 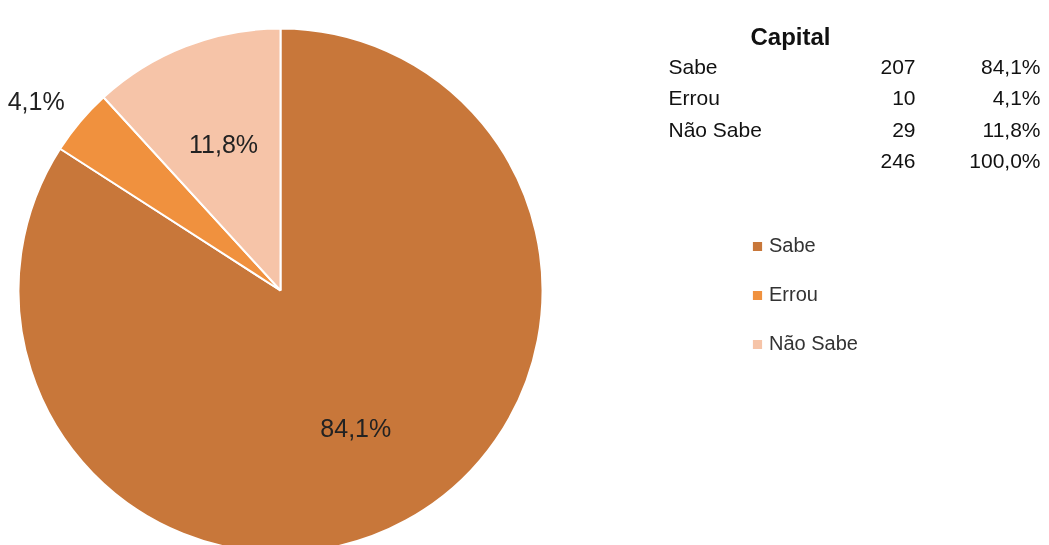 I want to click on text: 4,1%, so click(x=1016, y=97).